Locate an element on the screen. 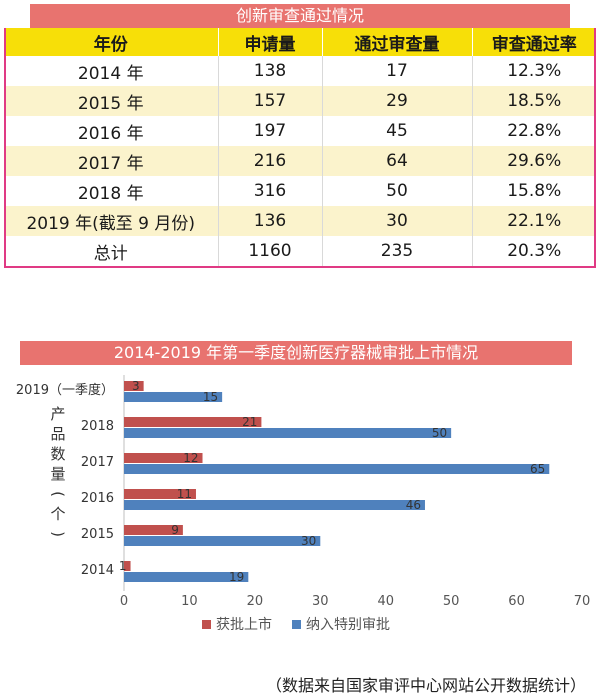 The width and height of the screenshot is (600, 699). cell-year: 2014 年 is located at coordinates (110, 73).